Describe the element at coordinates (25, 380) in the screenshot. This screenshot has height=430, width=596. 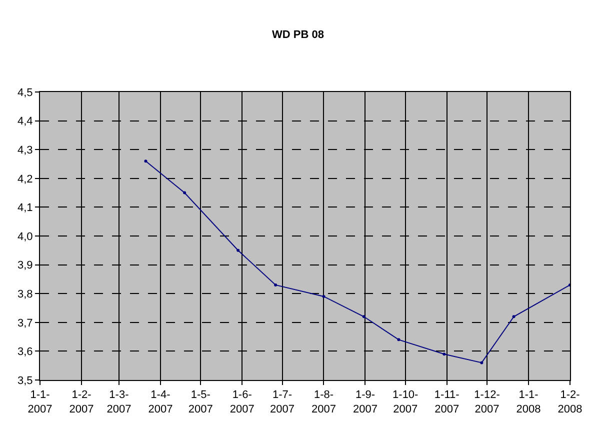
I see `y-tick-label: 3,5` at that location.